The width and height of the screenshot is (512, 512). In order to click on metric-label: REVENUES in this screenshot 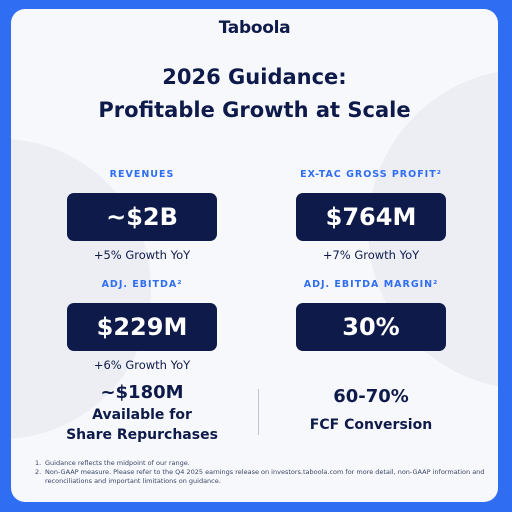, I will do `click(142, 174)`.